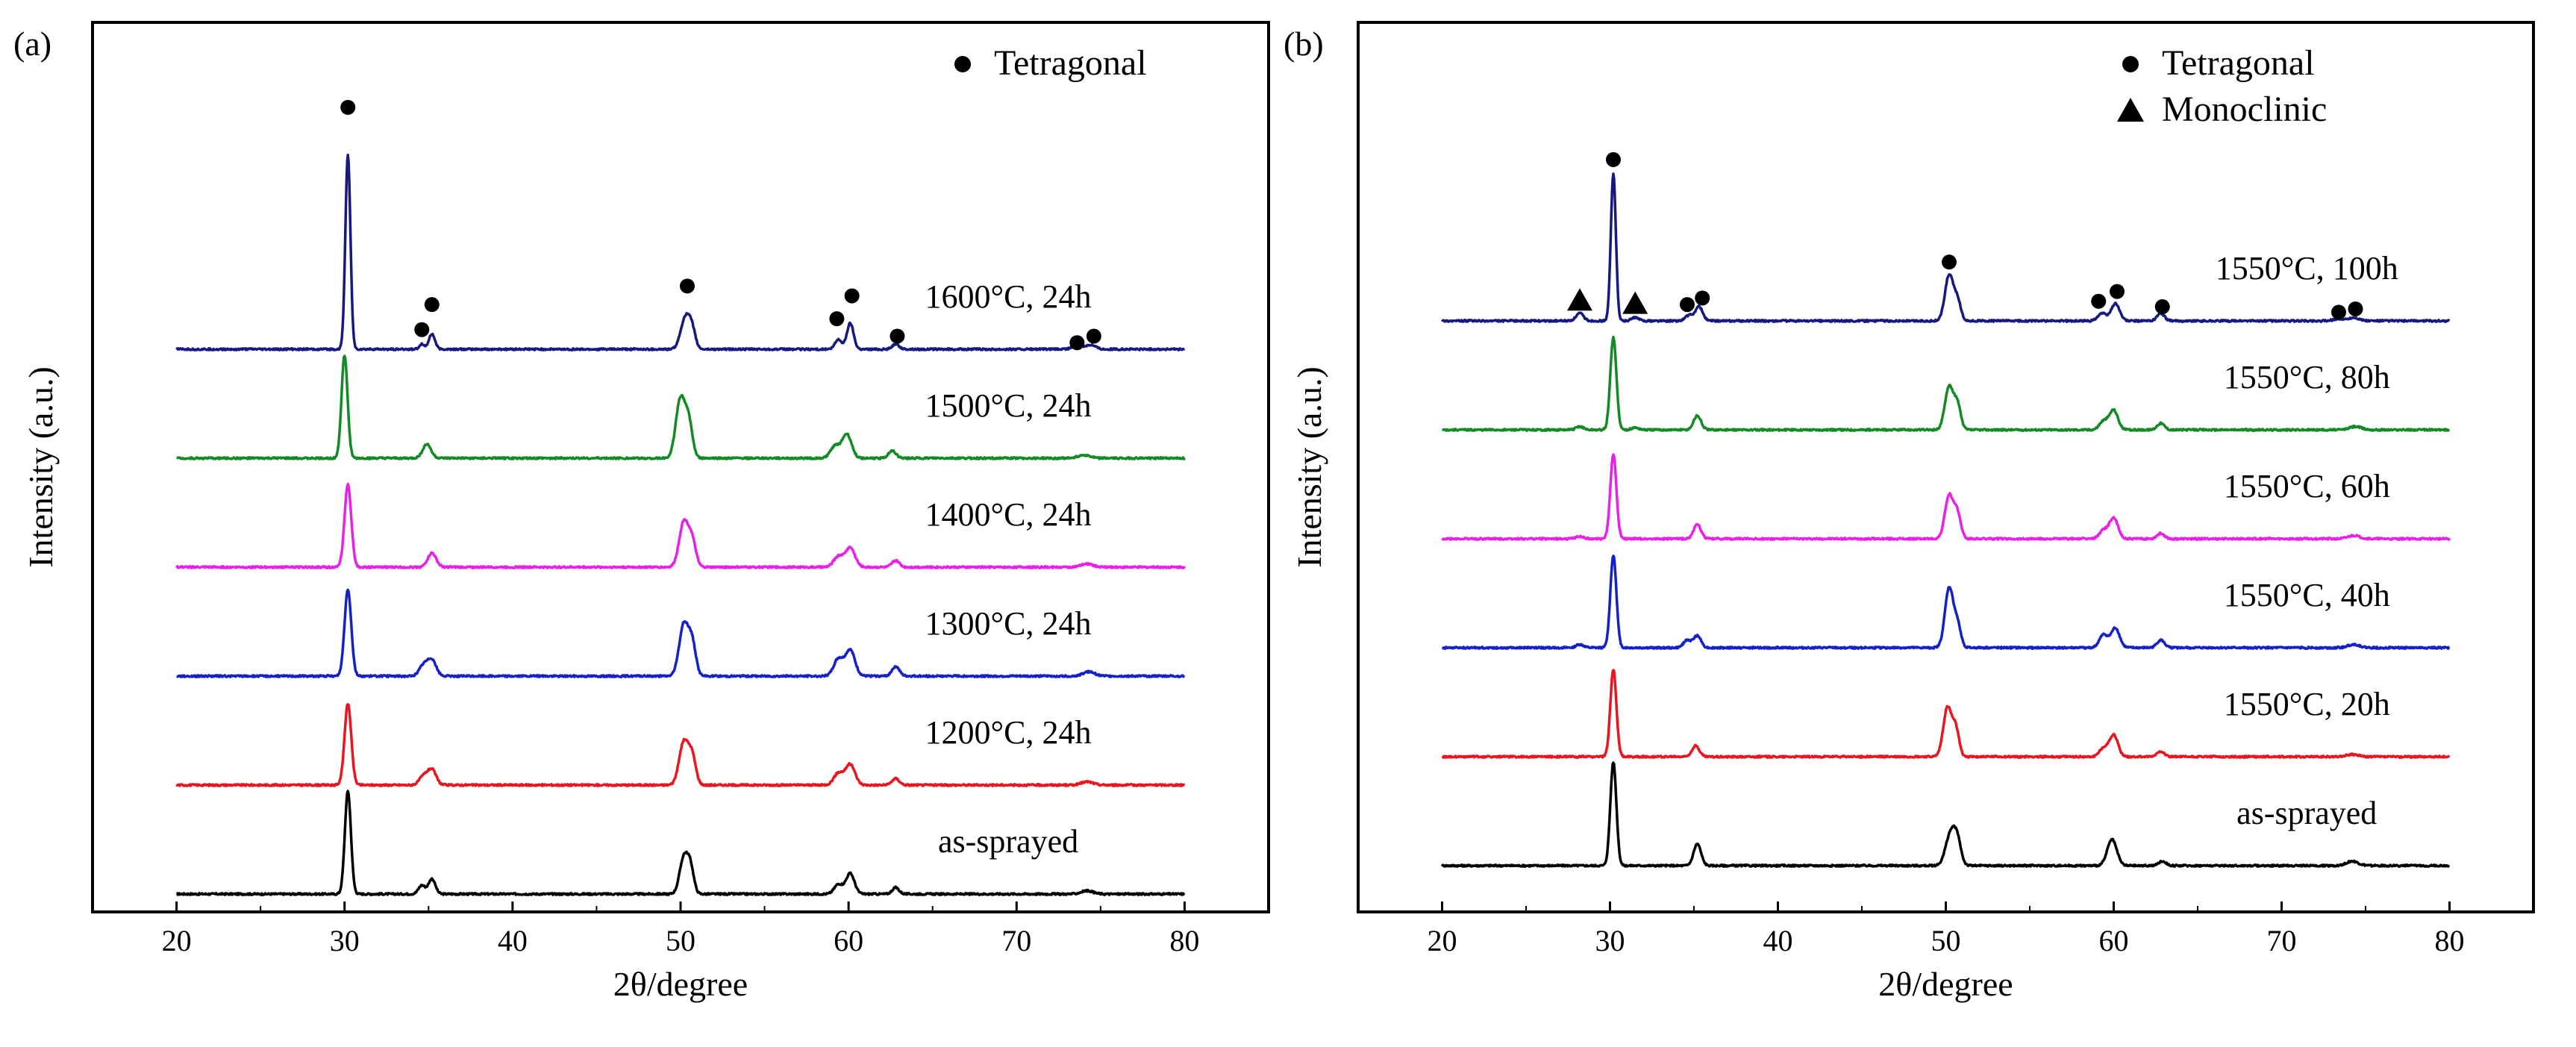  Describe the element at coordinates (1008, 296) in the screenshot. I see `series-label: 1600°C, 24h` at that location.